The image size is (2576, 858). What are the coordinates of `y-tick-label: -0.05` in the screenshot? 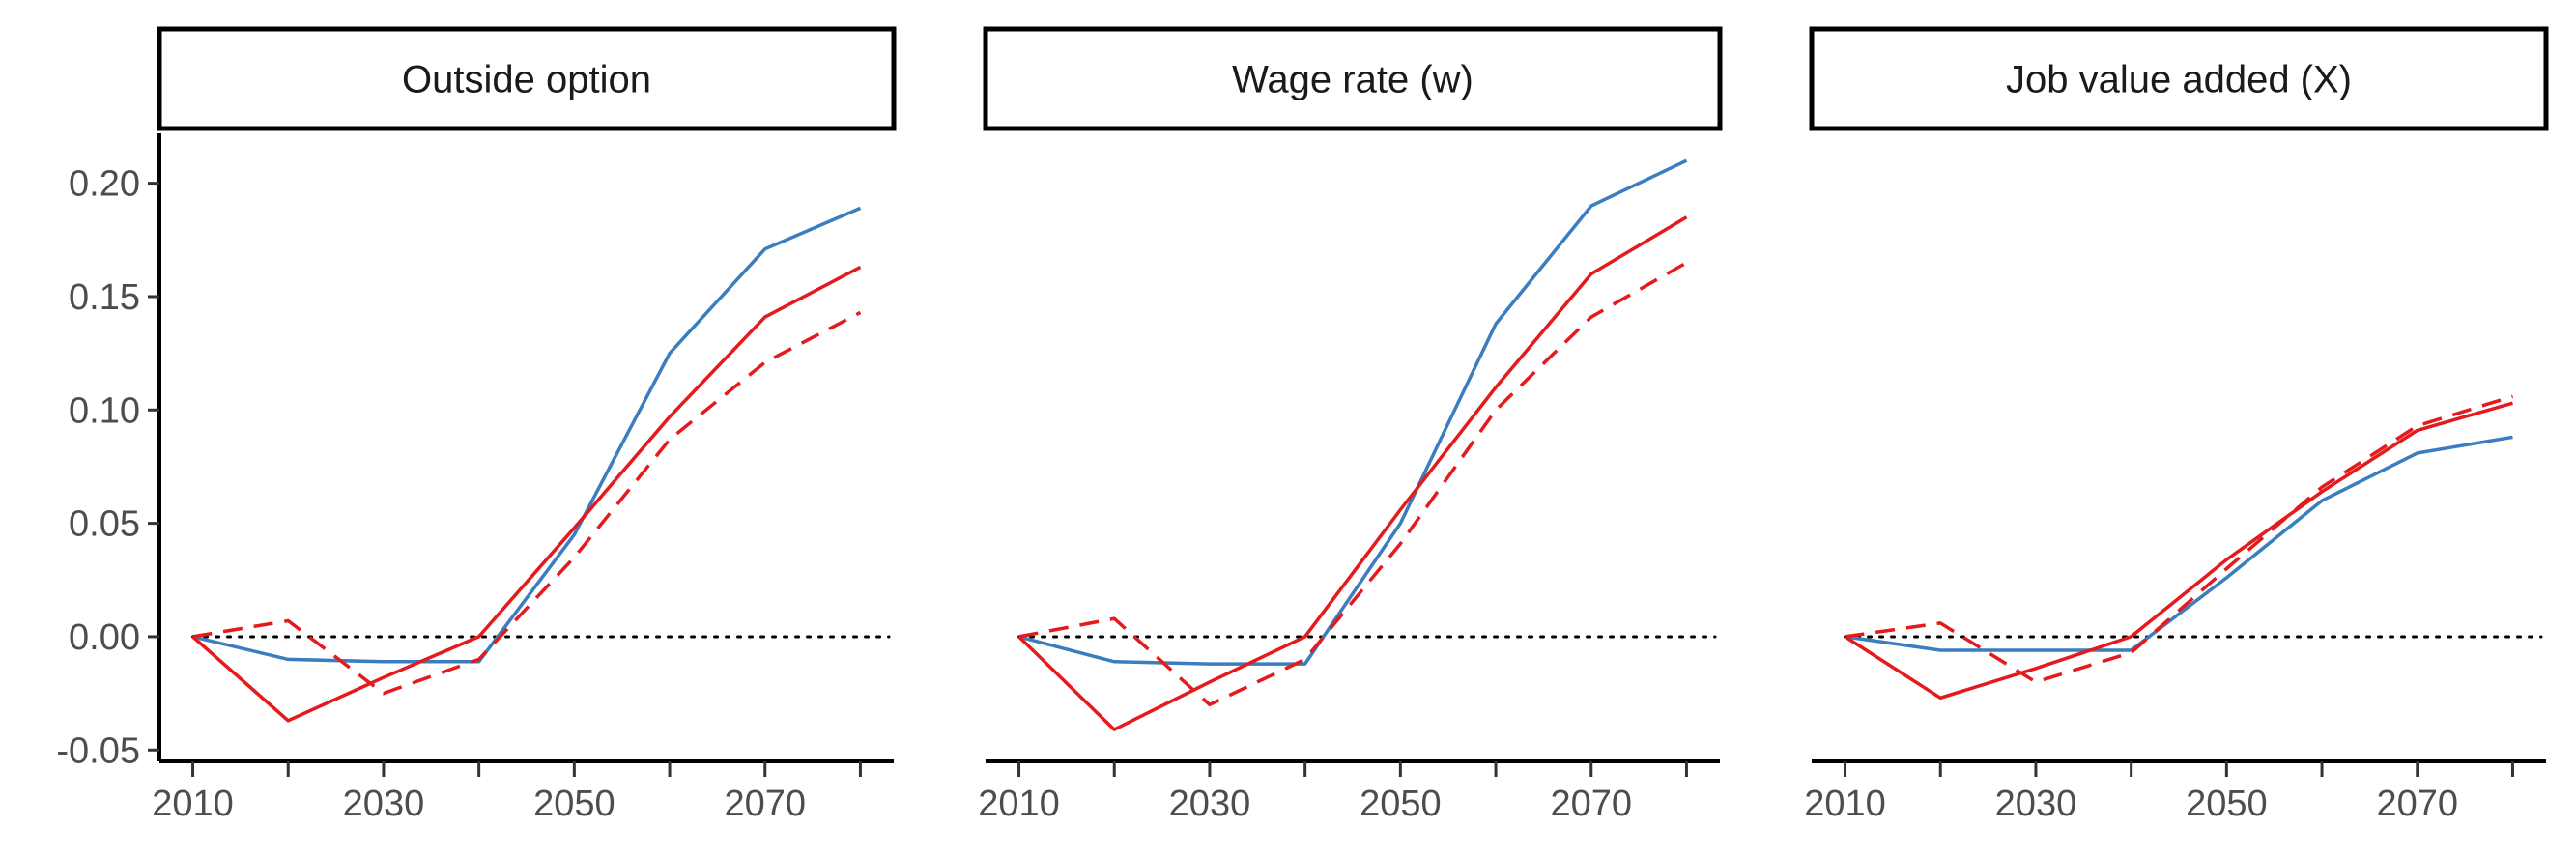 It's located at (98, 750).